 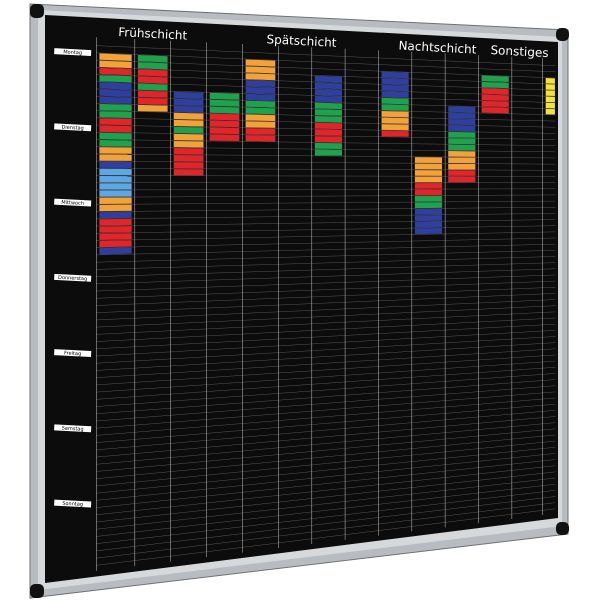 I want to click on column-header: Nachtschicht, so click(x=437, y=48).